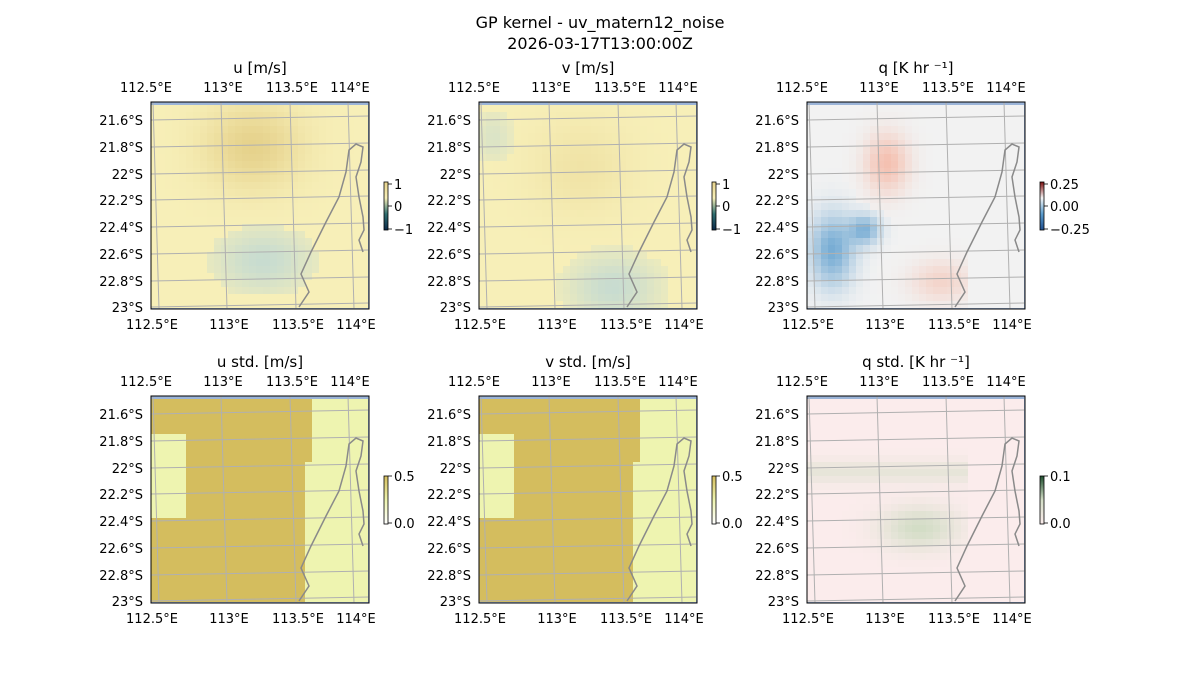 This screenshot has width=1200, height=700. What do you see at coordinates (916, 225) in the screenshot?
I see `gridline-horizontal` at bounding box center [916, 225].